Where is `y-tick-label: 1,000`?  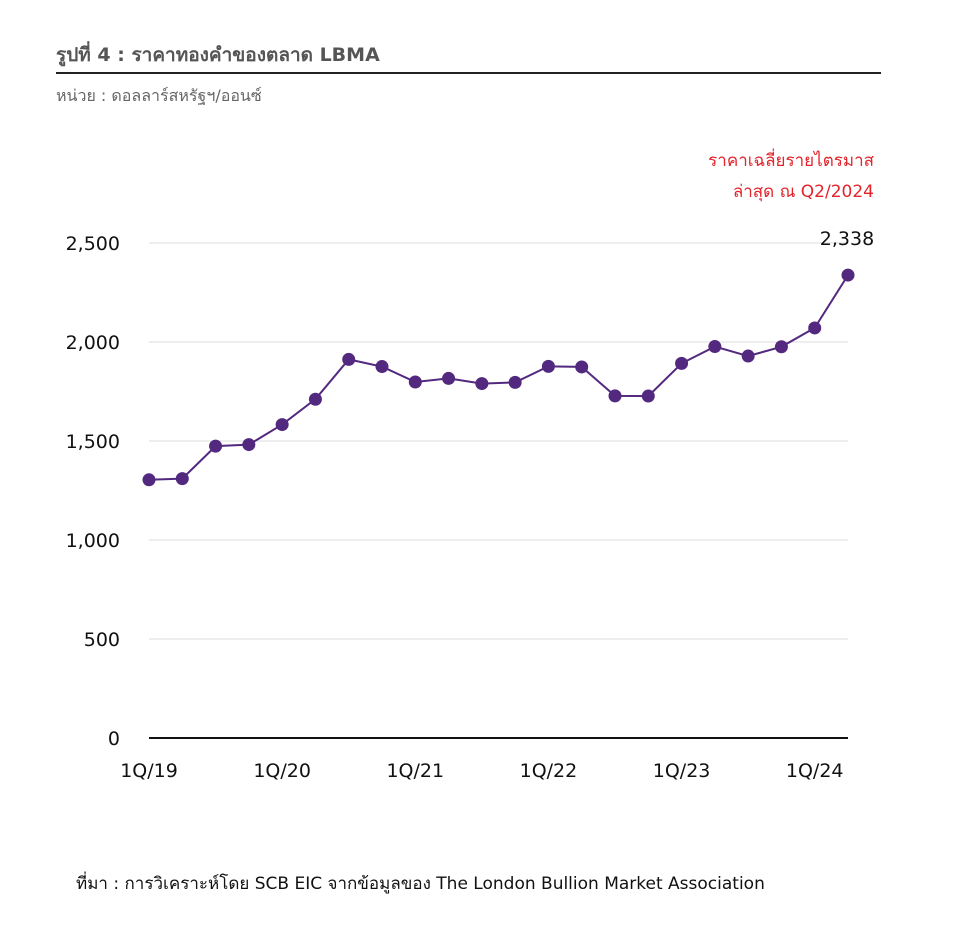
y-tick-label: 1,000 is located at coordinates (93, 541).